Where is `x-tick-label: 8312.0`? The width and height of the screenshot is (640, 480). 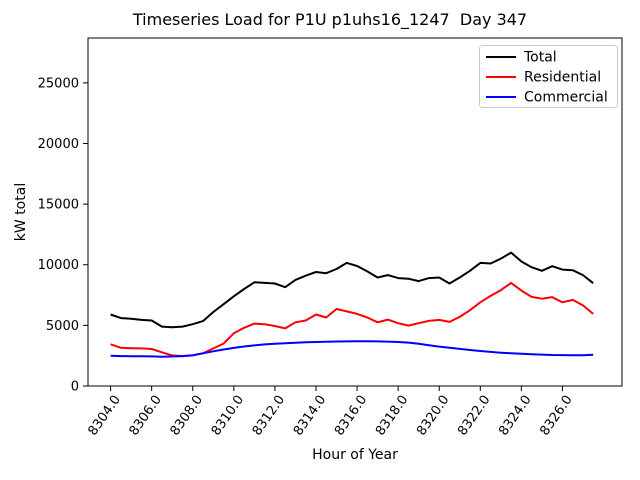 x-tick-label: 8312.0 is located at coordinates (269, 416).